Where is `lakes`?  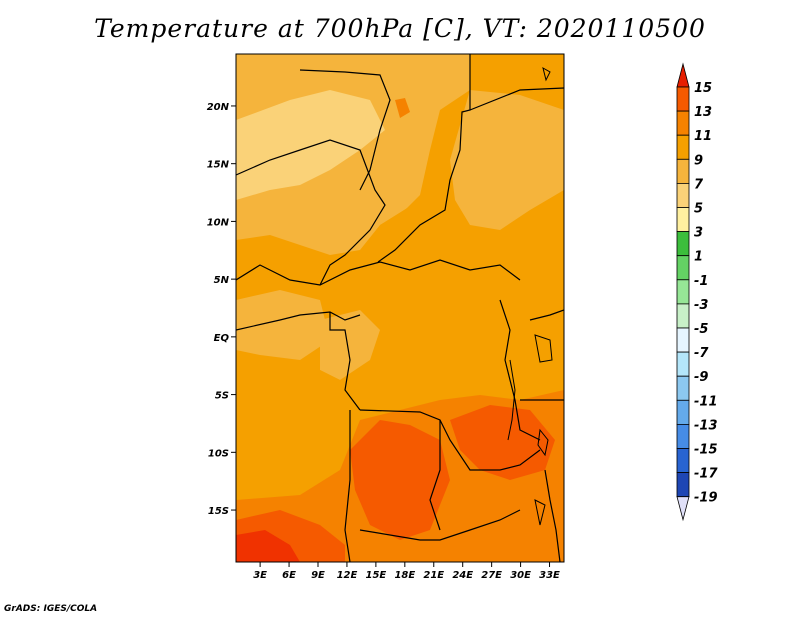
lakes is located at coordinates (530, 296).